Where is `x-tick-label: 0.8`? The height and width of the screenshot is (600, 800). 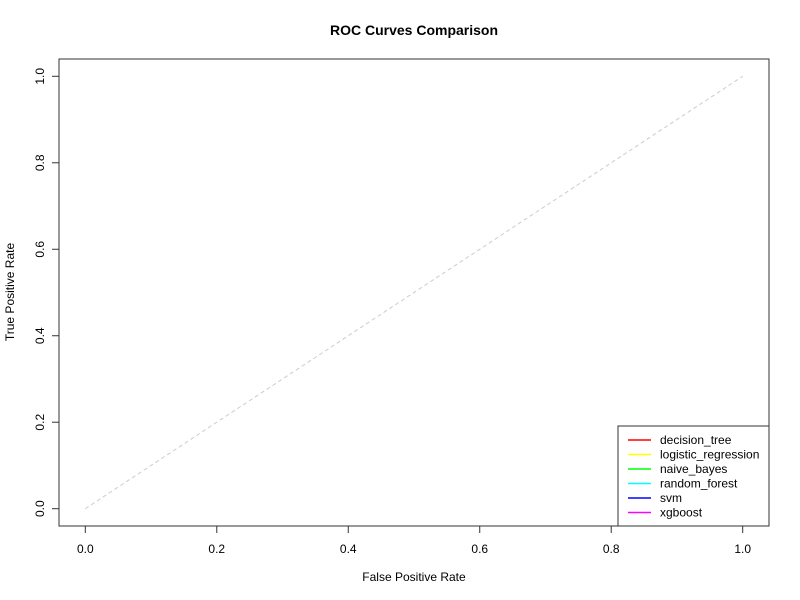 x-tick-label: 0.8 is located at coordinates (611, 549).